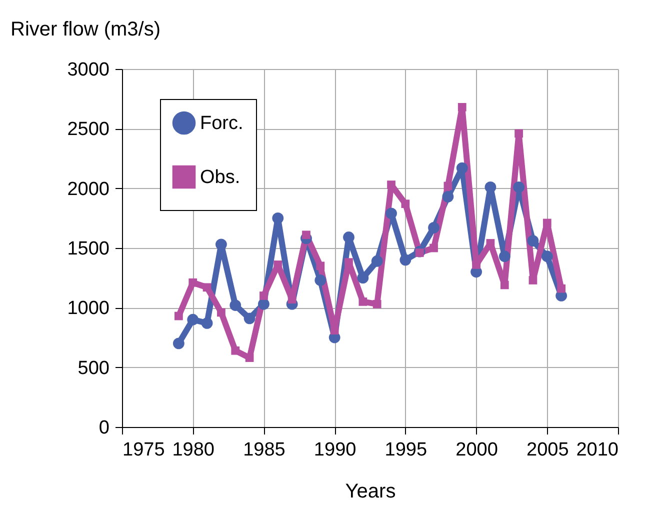  I want to click on y-tick-label: 1000, so click(88, 309).